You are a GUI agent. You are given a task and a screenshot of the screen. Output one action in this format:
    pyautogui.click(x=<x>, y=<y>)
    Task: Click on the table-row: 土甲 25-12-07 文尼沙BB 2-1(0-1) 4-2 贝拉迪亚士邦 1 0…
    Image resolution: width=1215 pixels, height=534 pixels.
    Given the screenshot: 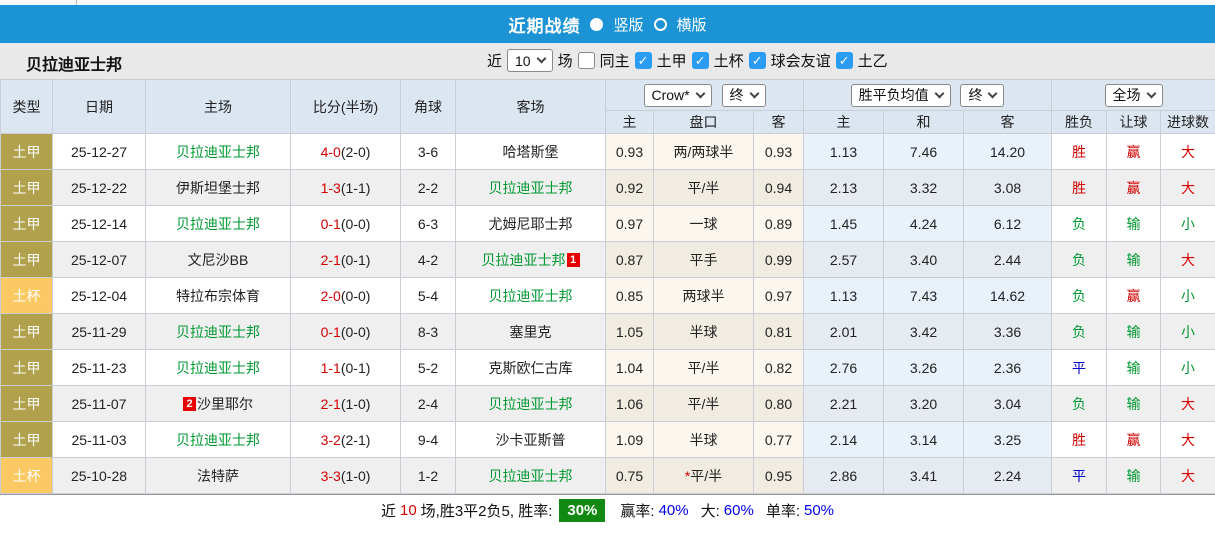 What is the action you would take?
    pyautogui.click(x=607, y=259)
    